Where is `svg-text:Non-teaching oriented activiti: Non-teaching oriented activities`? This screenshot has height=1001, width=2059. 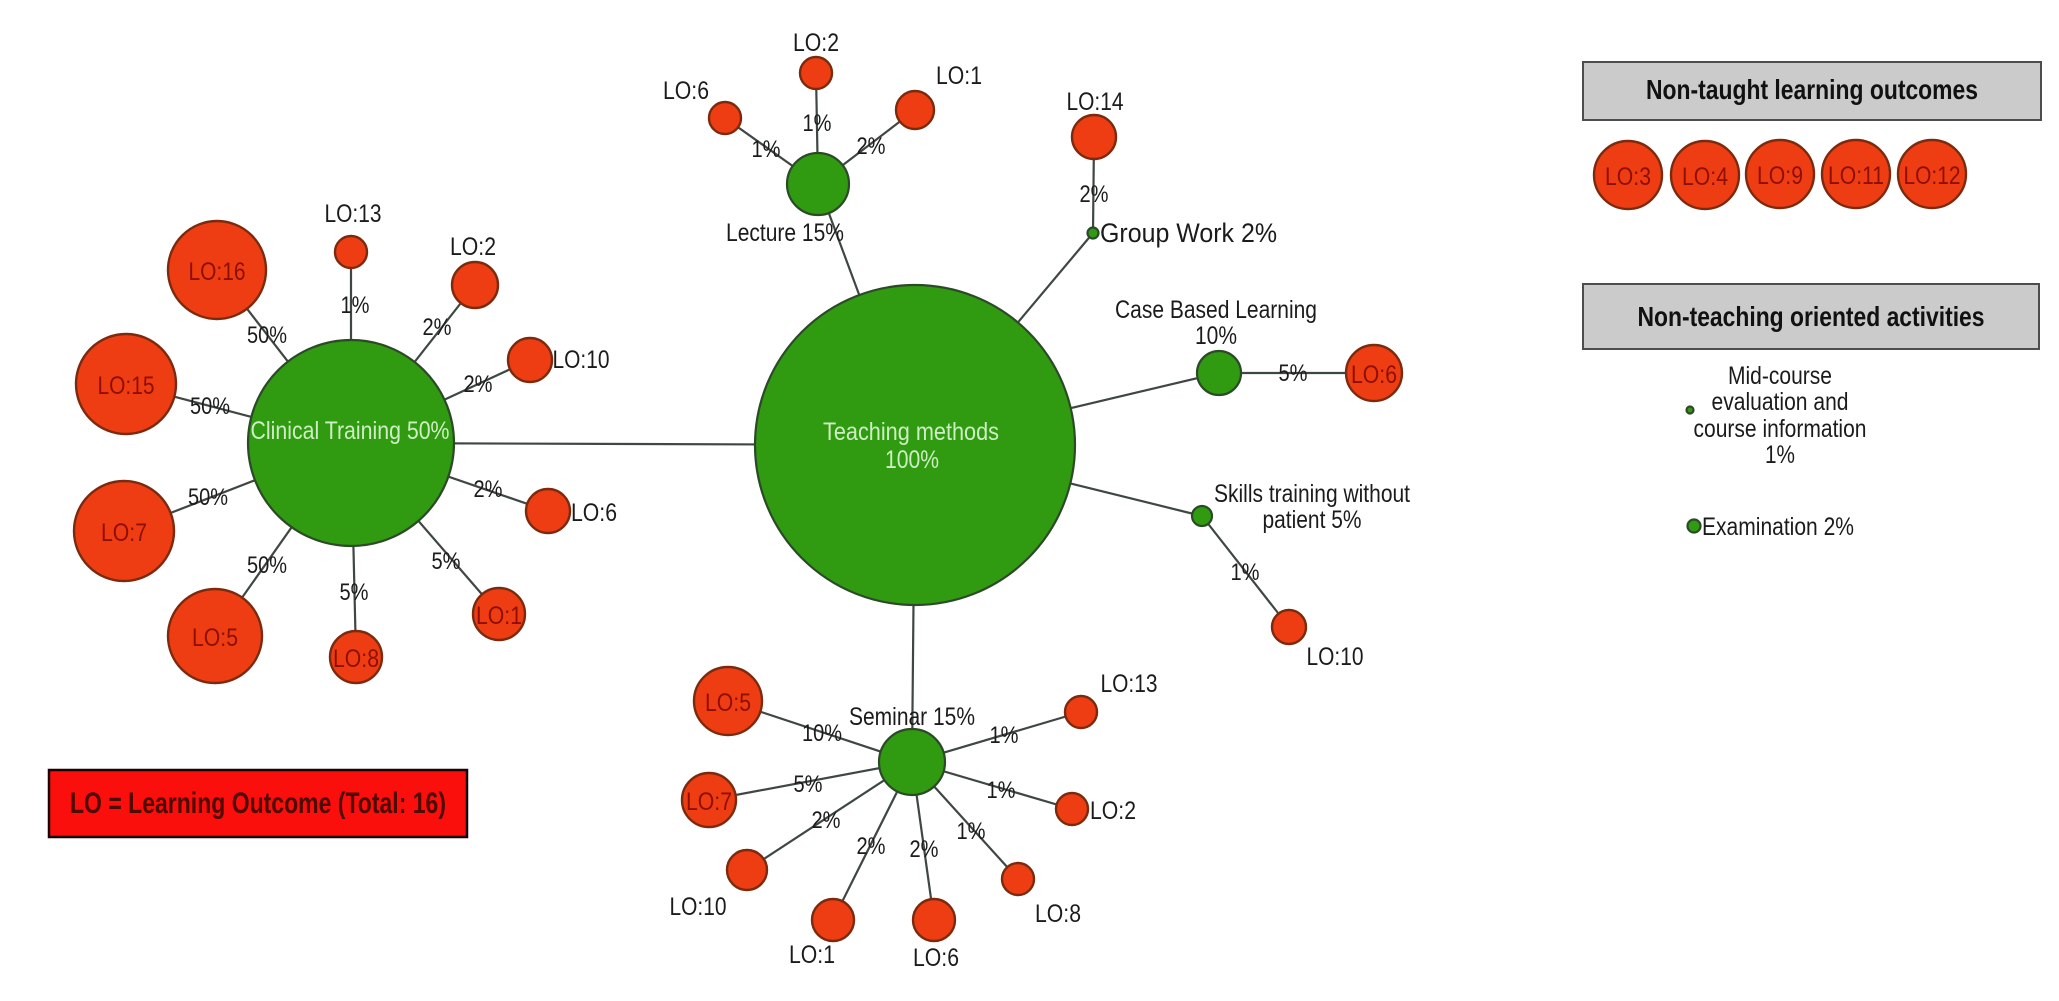
svg-text:Non-teaching oriented activiti: Non-teaching oriented activities is located at coordinates (1811, 316).